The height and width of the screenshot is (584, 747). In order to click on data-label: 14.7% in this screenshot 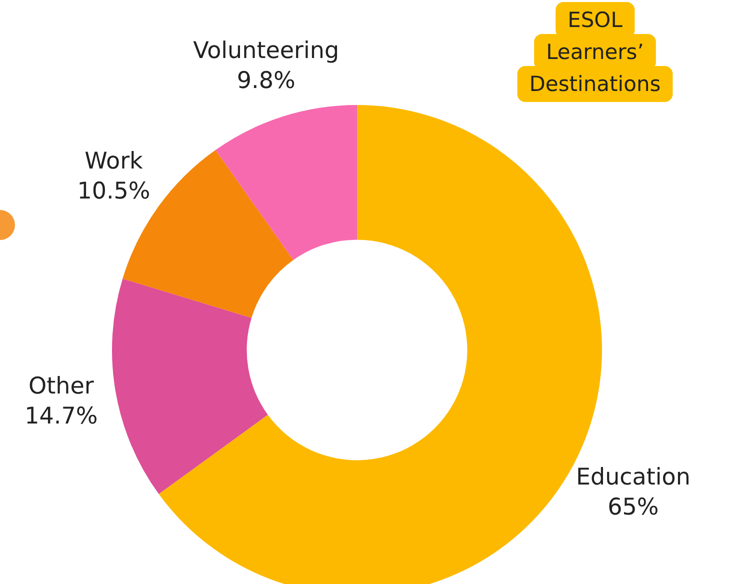, I will do `click(61, 417)`.